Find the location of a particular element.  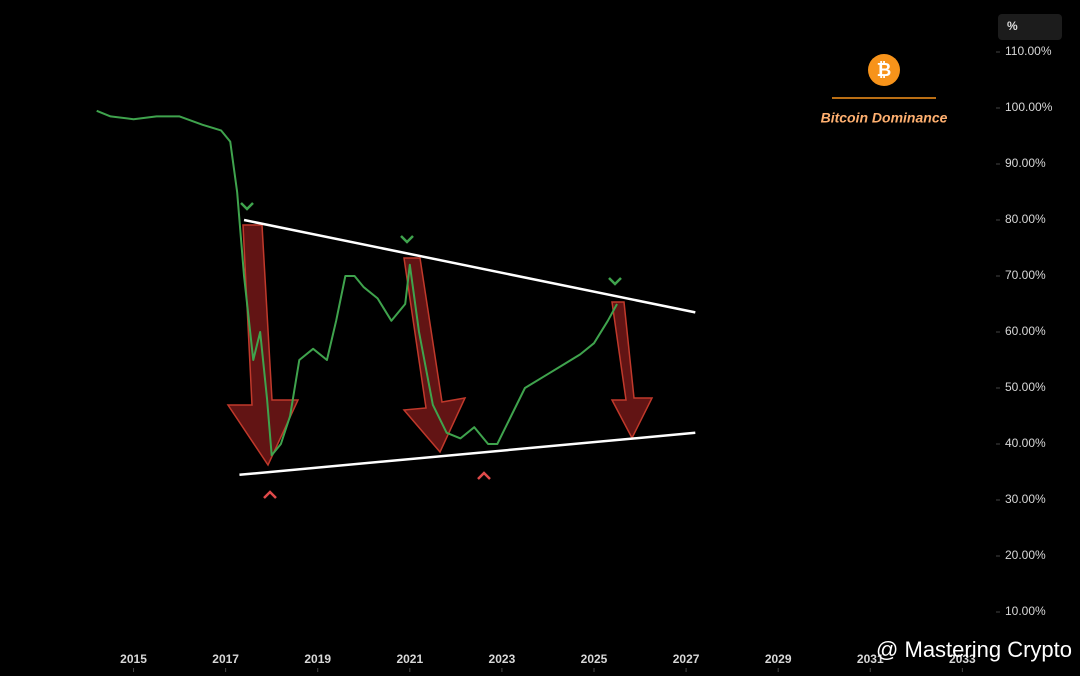

x-tick-label: 2033 is located at coordinates (962, 659).